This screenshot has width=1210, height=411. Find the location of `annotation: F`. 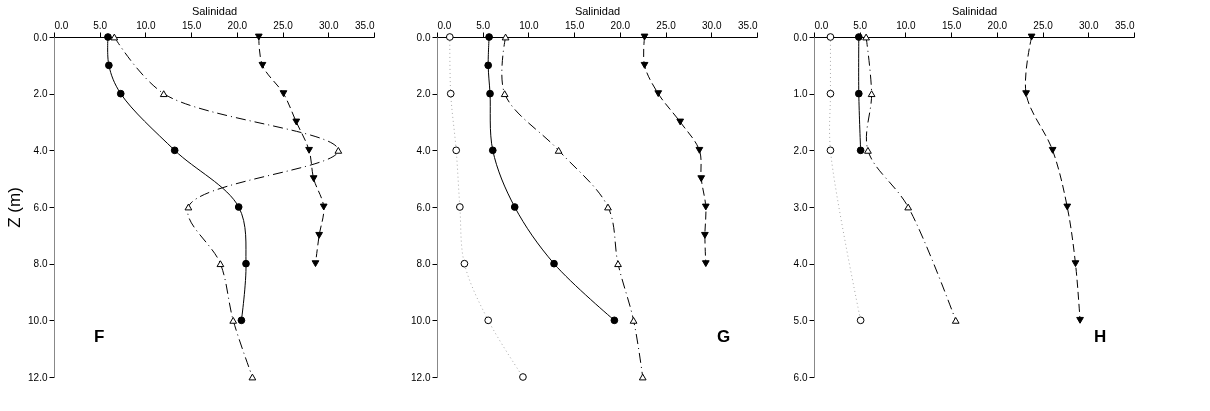

annotation: F is located at coordinates (99, 336).